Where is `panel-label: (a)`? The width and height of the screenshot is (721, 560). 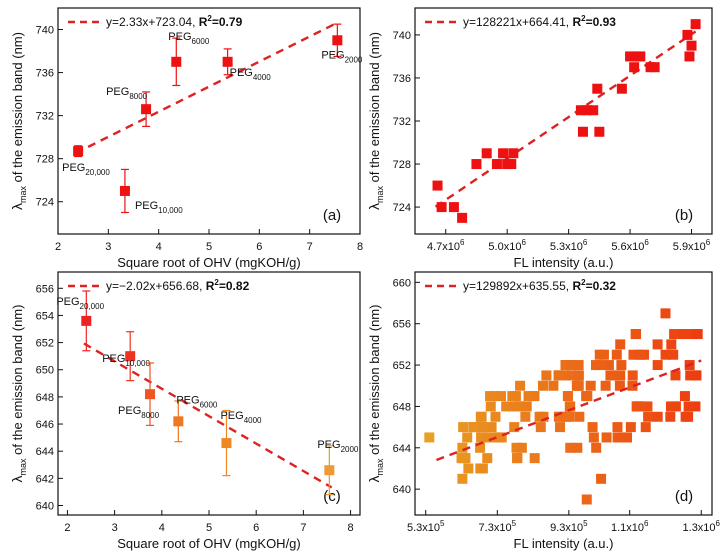
panel-label: (a) is located at coordinates (332, 215).